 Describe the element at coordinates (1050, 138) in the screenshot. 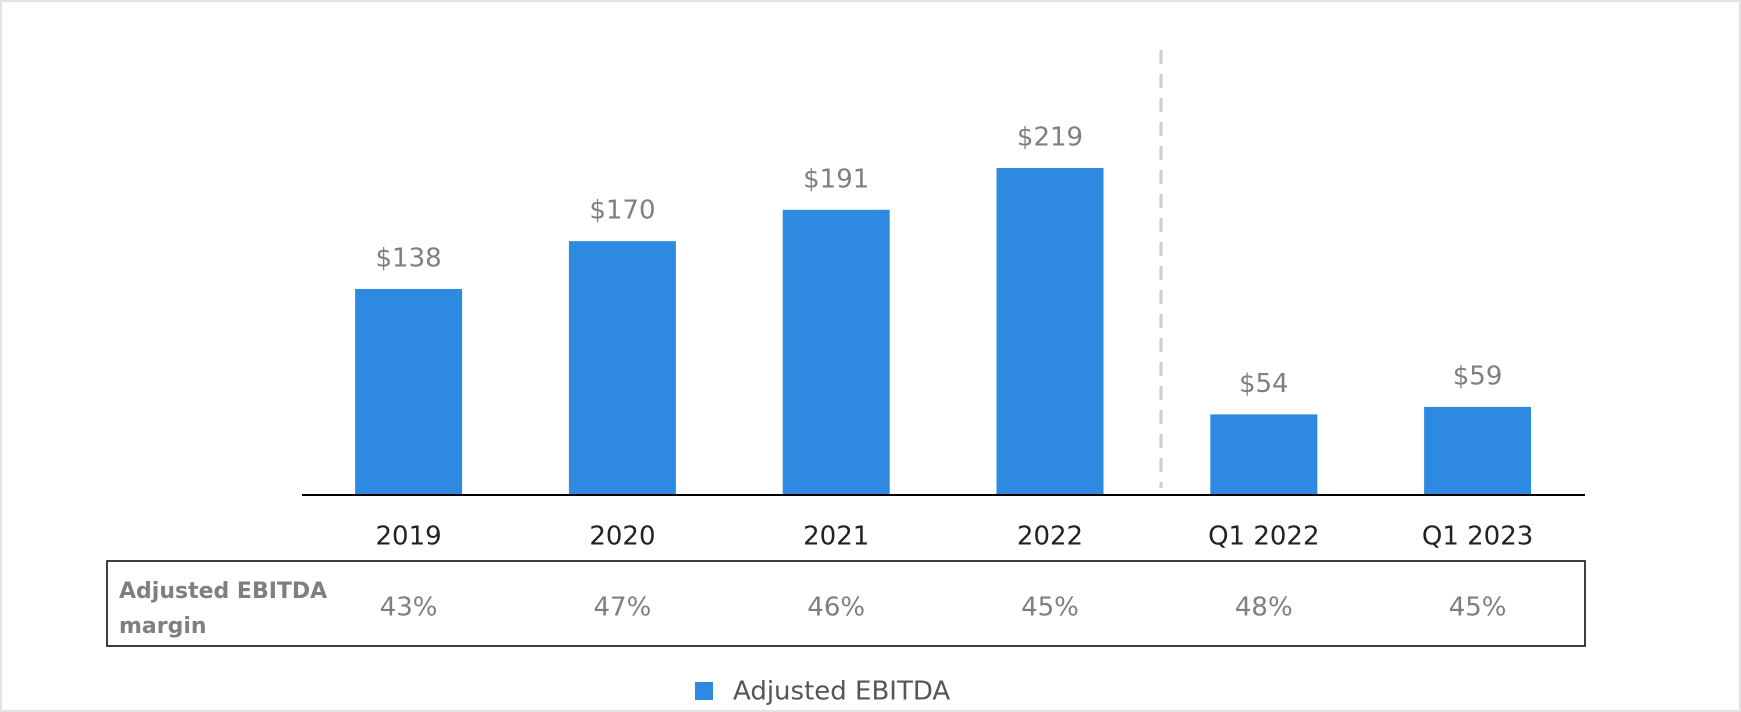

I see `value-label: $219` at that location.